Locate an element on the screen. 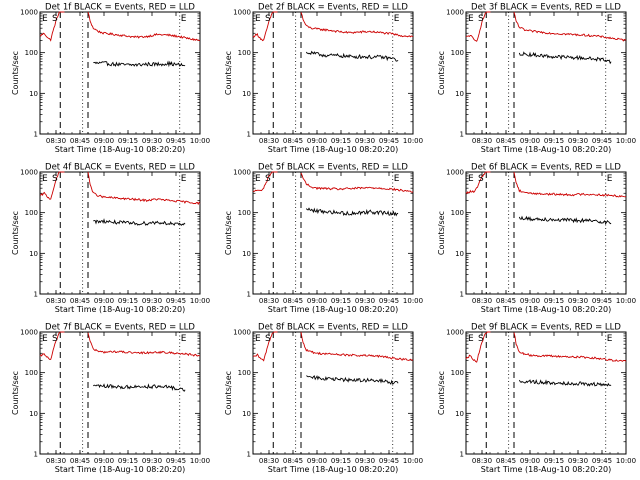  panel-title: Det 6f BLACK = Events, RED = LLD is located at coordinates (546, 168).